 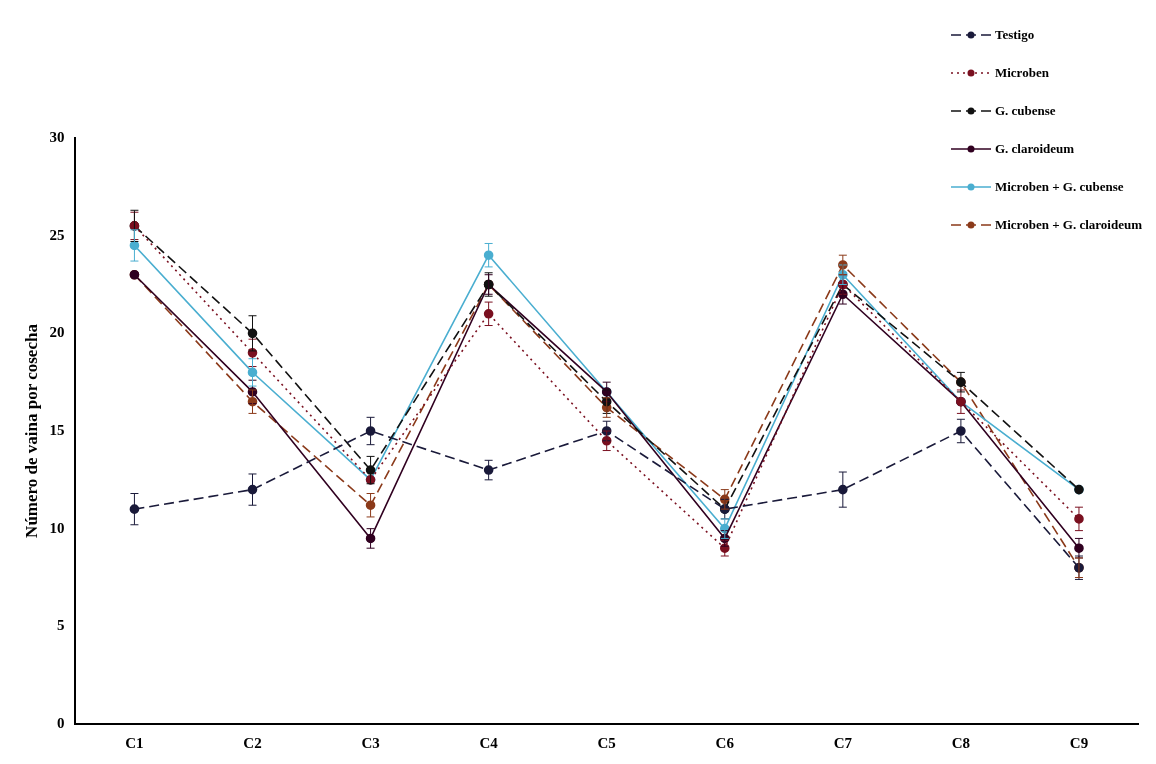 I want to click on legend-label: Testigo, so click(x=1014, y=35).